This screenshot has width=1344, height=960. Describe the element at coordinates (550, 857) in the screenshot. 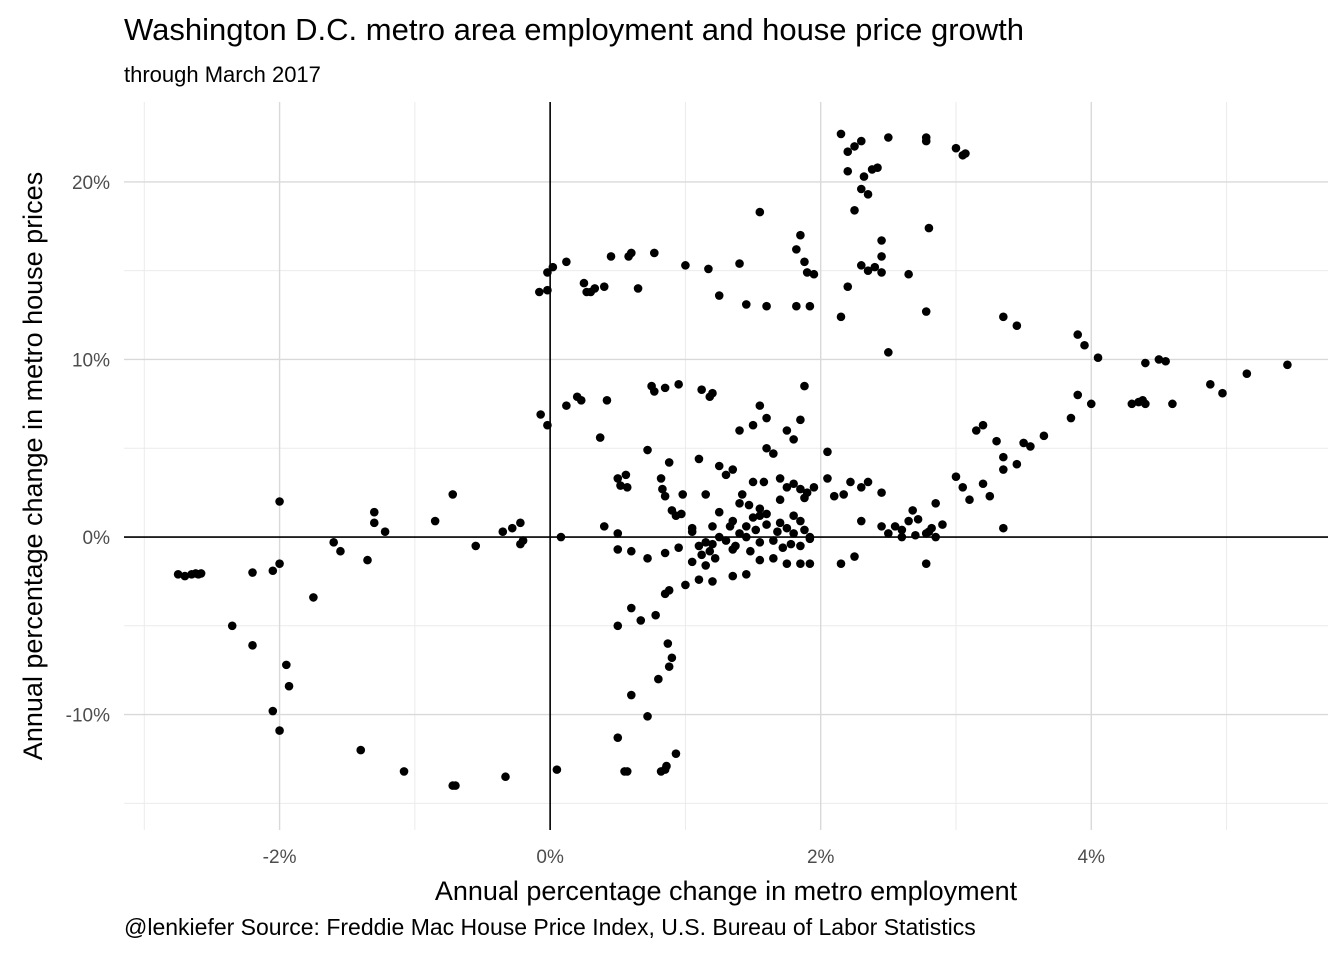

I see `x-tick-label: 0%` at that location.